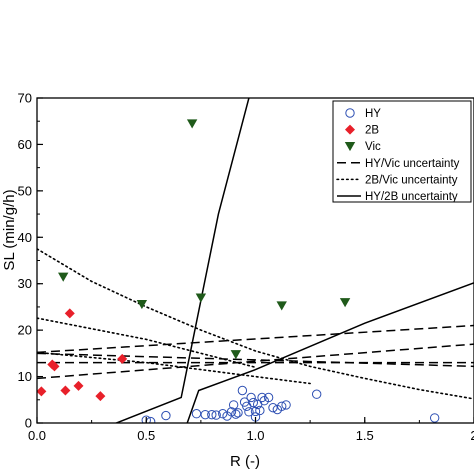 The height and width of the screenshot is (474, 474). I want to click on y-tick-label-3: 30, so click(25, 283).